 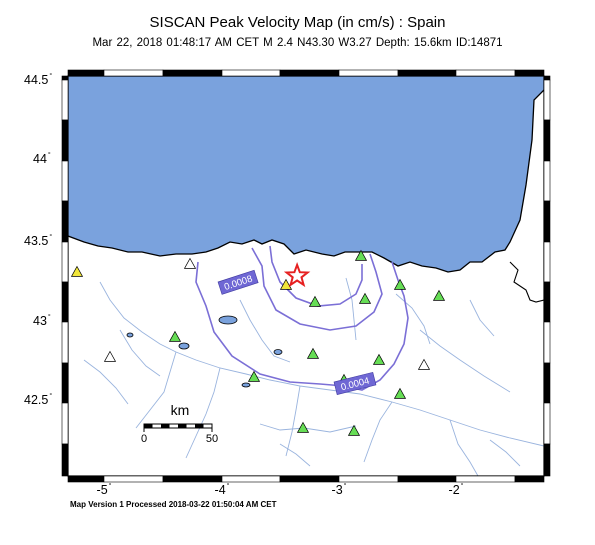 I want to click on epicenter-star, so click(x=297, y=275).